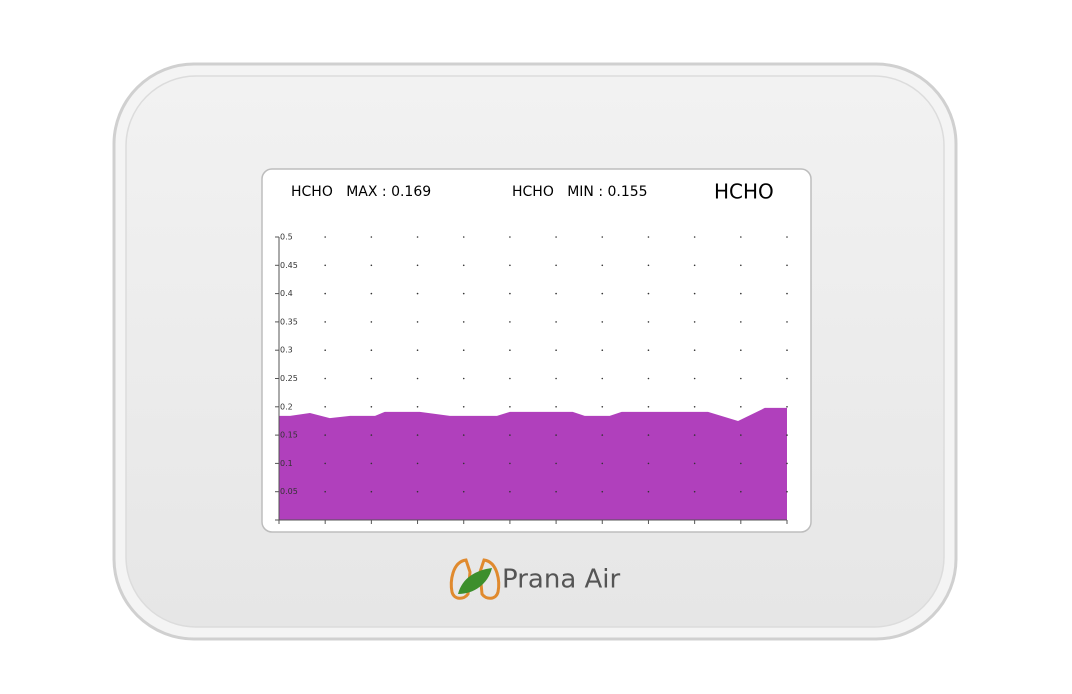 Image resolution: width=1072 pixels, height=694 pixels. I want to click on y-tick-label: 0.4, so click(286, 293).